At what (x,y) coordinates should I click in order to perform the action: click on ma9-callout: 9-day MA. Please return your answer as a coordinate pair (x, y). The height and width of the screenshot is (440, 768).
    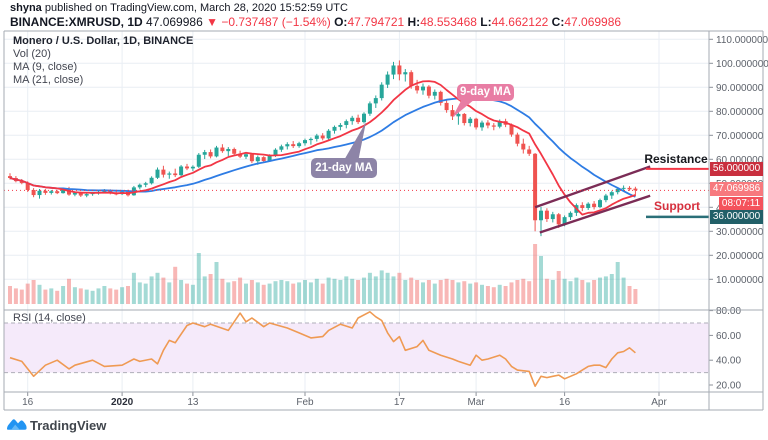
    Looking at the image, I should click on (485, 92).